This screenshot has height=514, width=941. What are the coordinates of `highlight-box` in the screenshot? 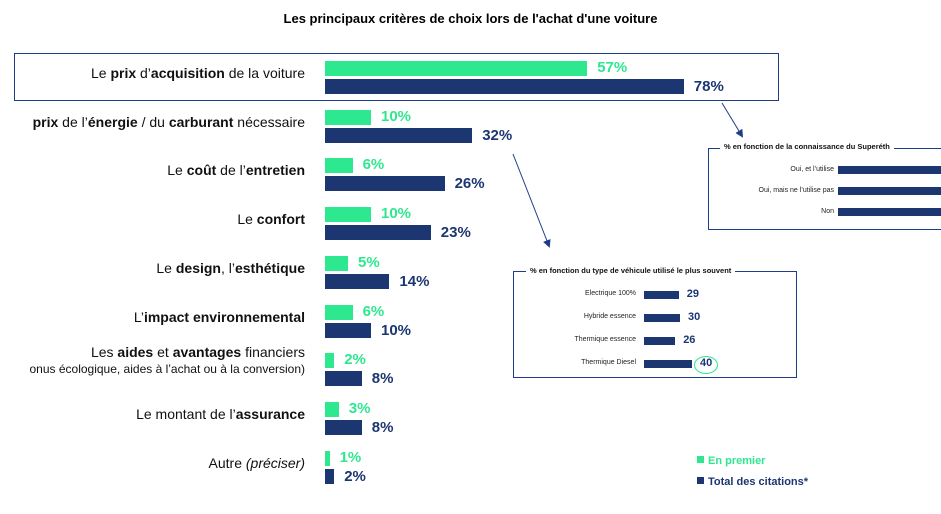 It's located at (396, 77).